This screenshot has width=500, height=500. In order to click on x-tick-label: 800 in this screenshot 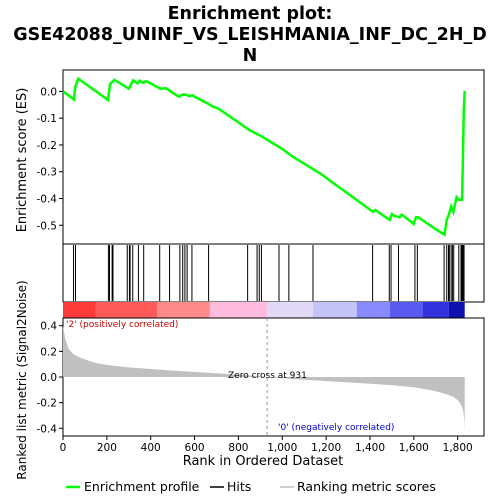, I will do `click(238, 448)`.